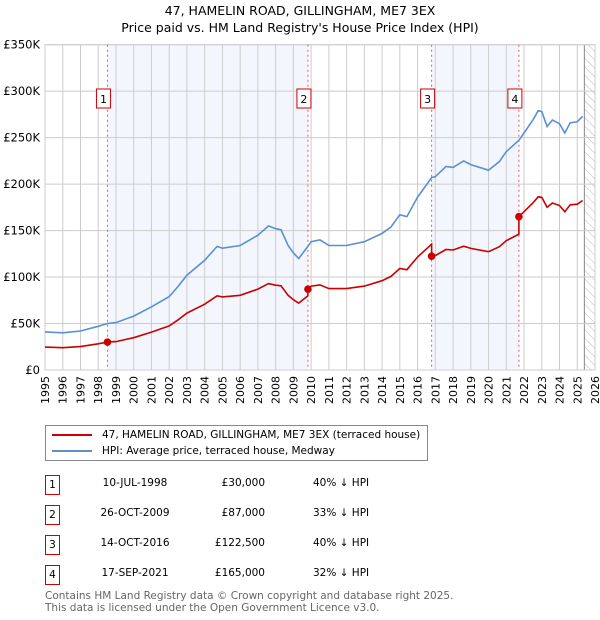 This screenshot has height=620, width=600. I want to click on x-tick-label: 2011, so click(329, 390).